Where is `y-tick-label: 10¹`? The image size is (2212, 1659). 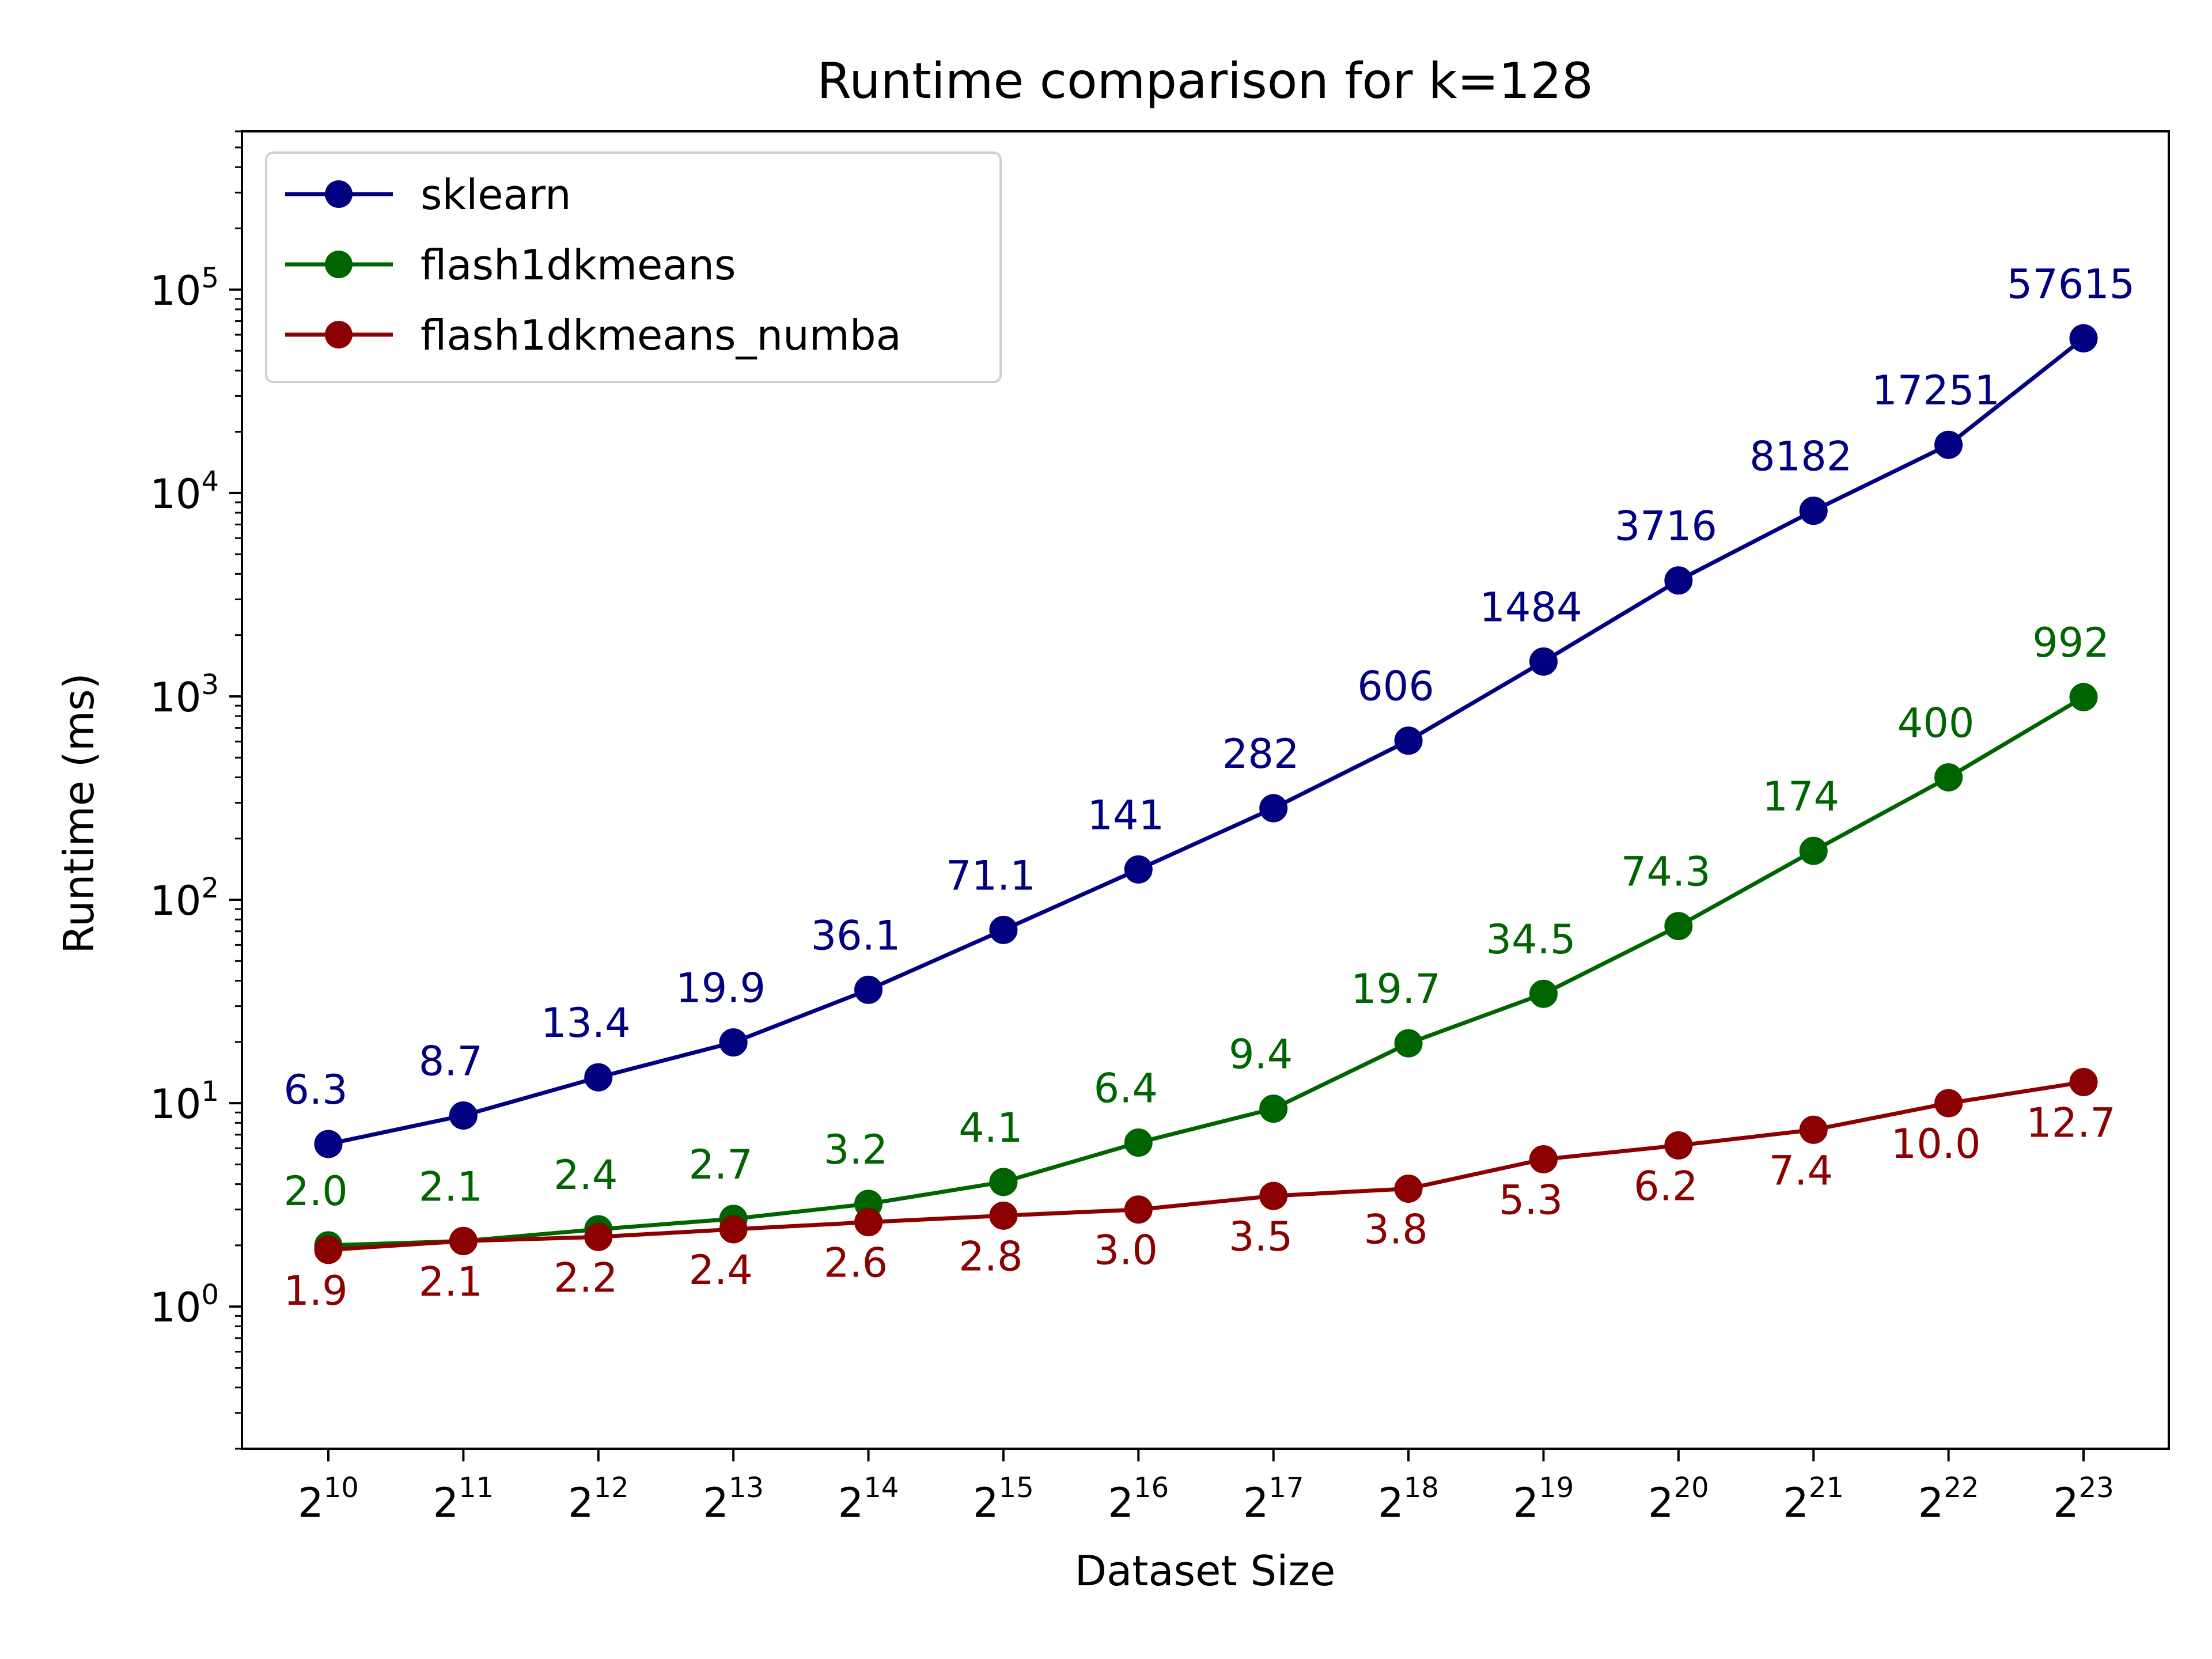 y-tick-label: 10¹ is located at coordinates (184, 1101).